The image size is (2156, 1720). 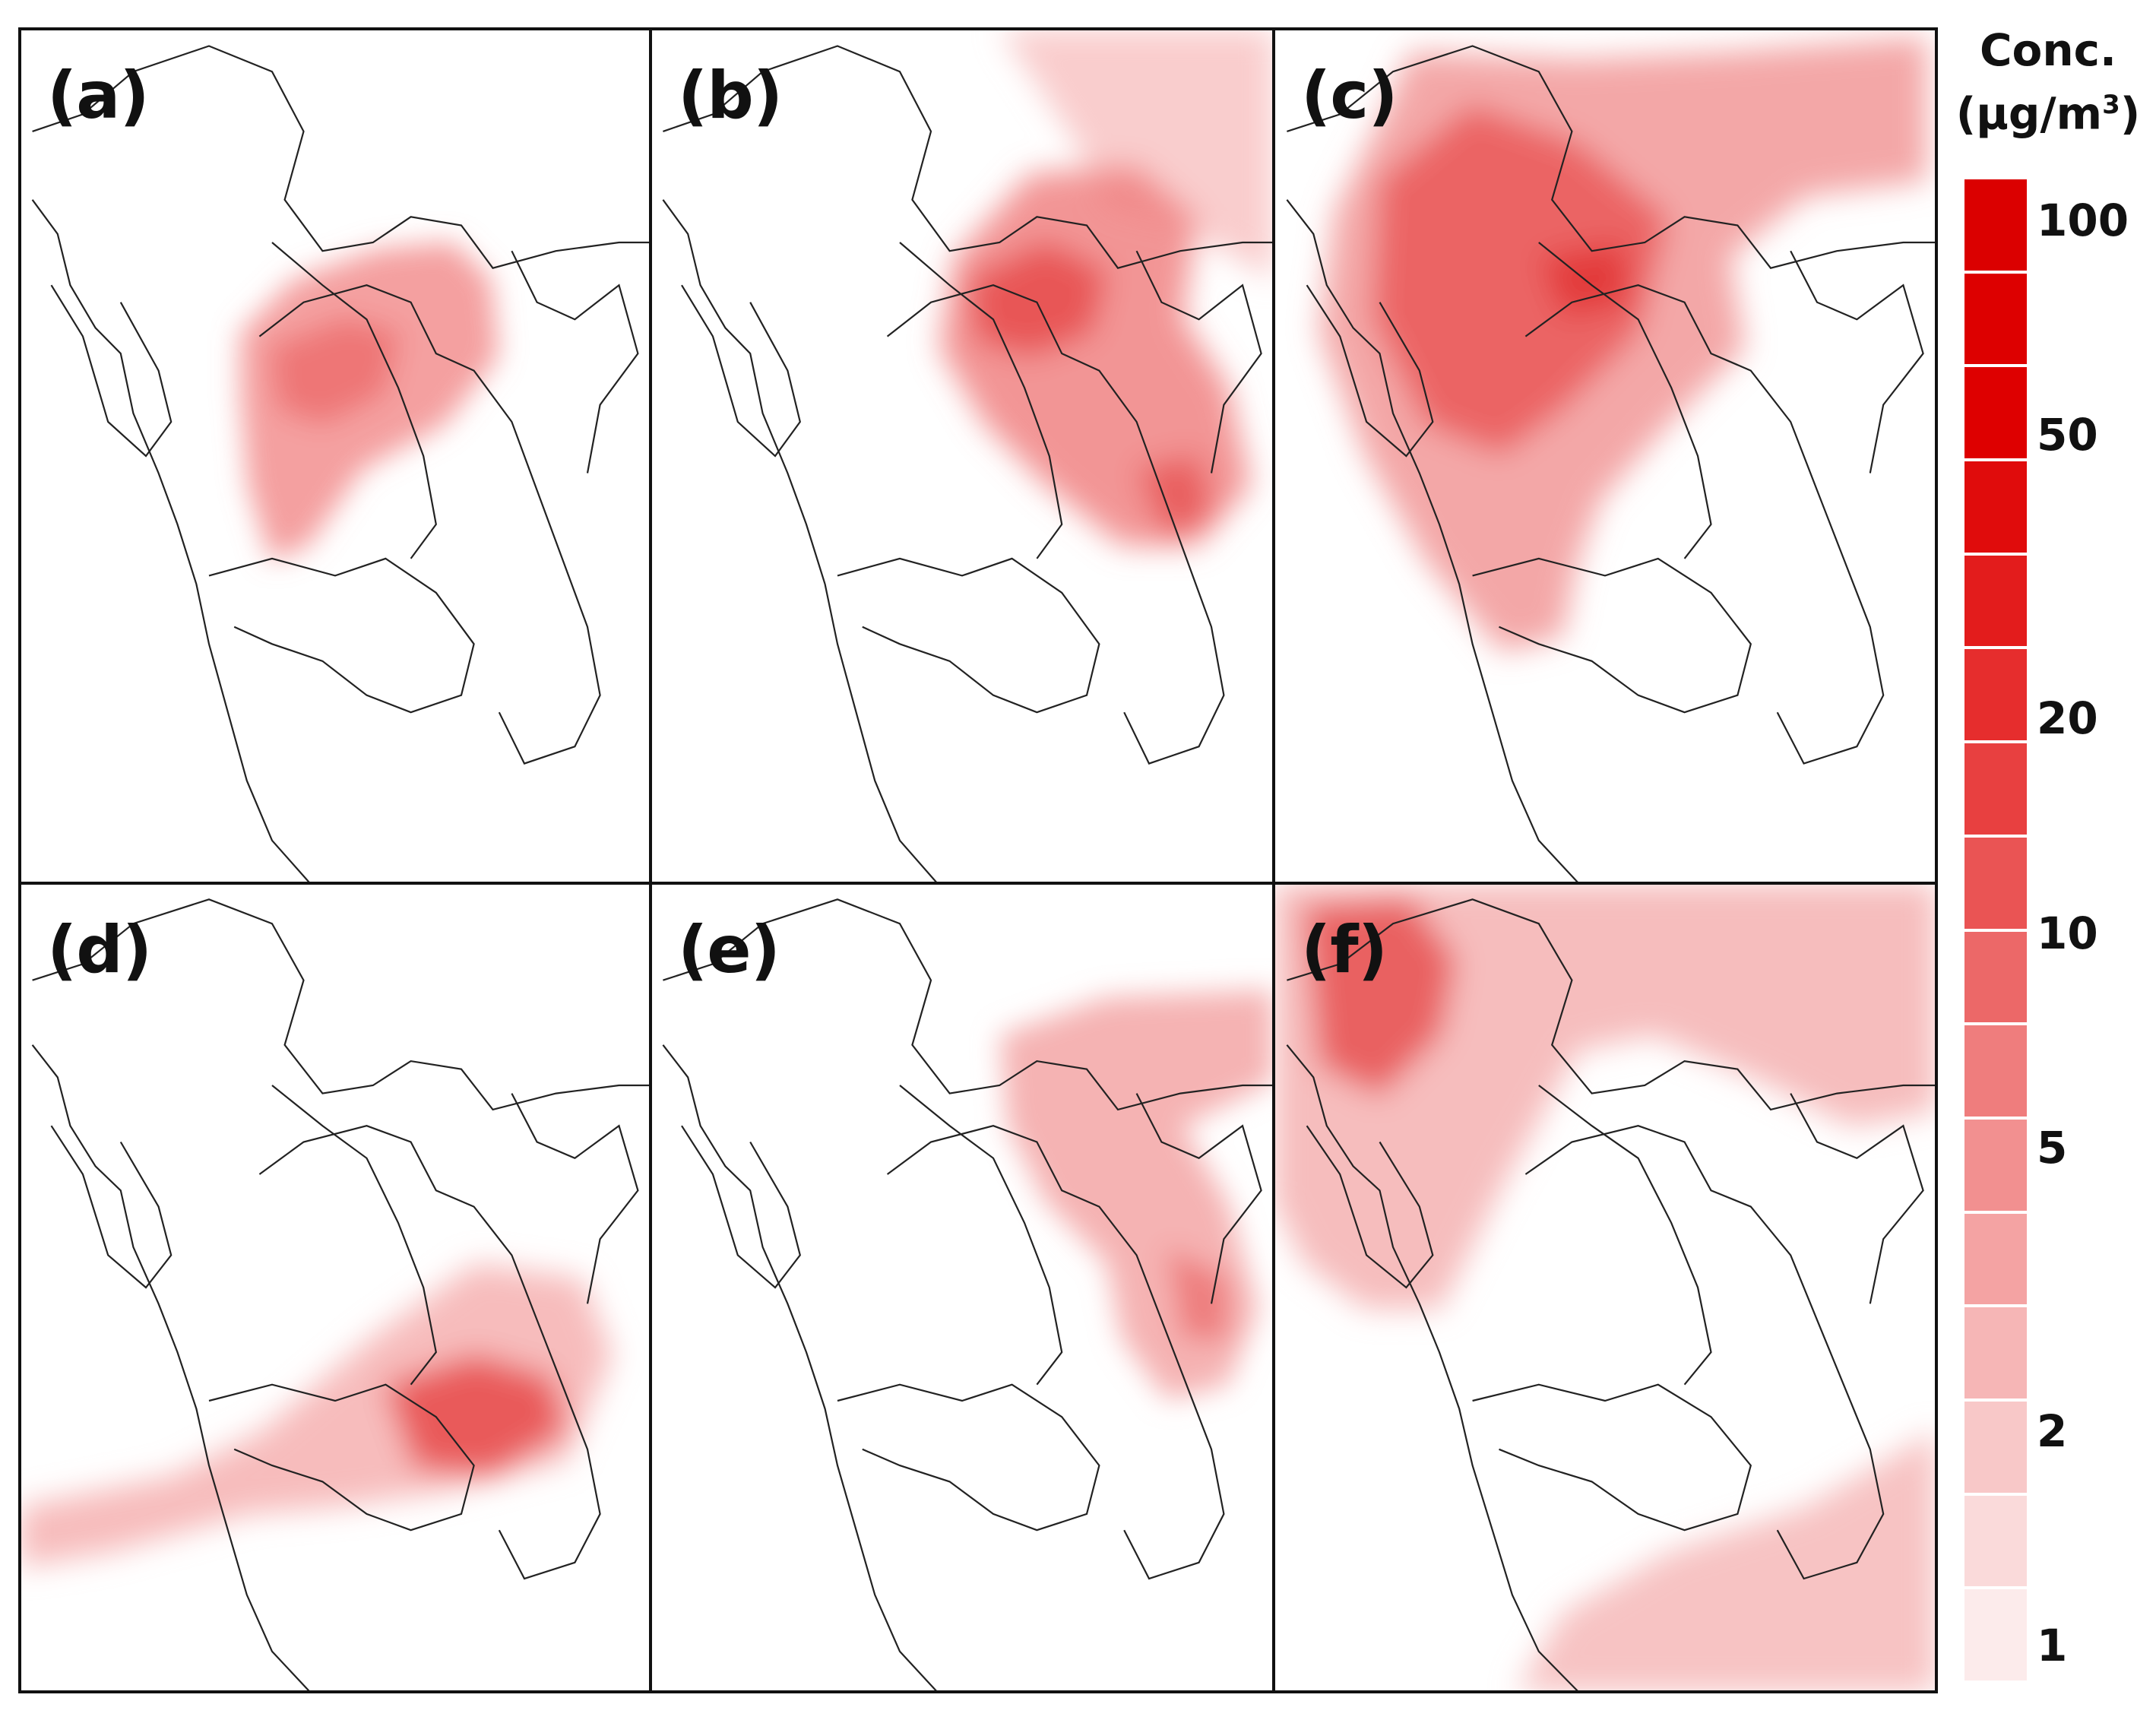 I want to click on map-panel-f: (f), so click(x=1605, y=1287).